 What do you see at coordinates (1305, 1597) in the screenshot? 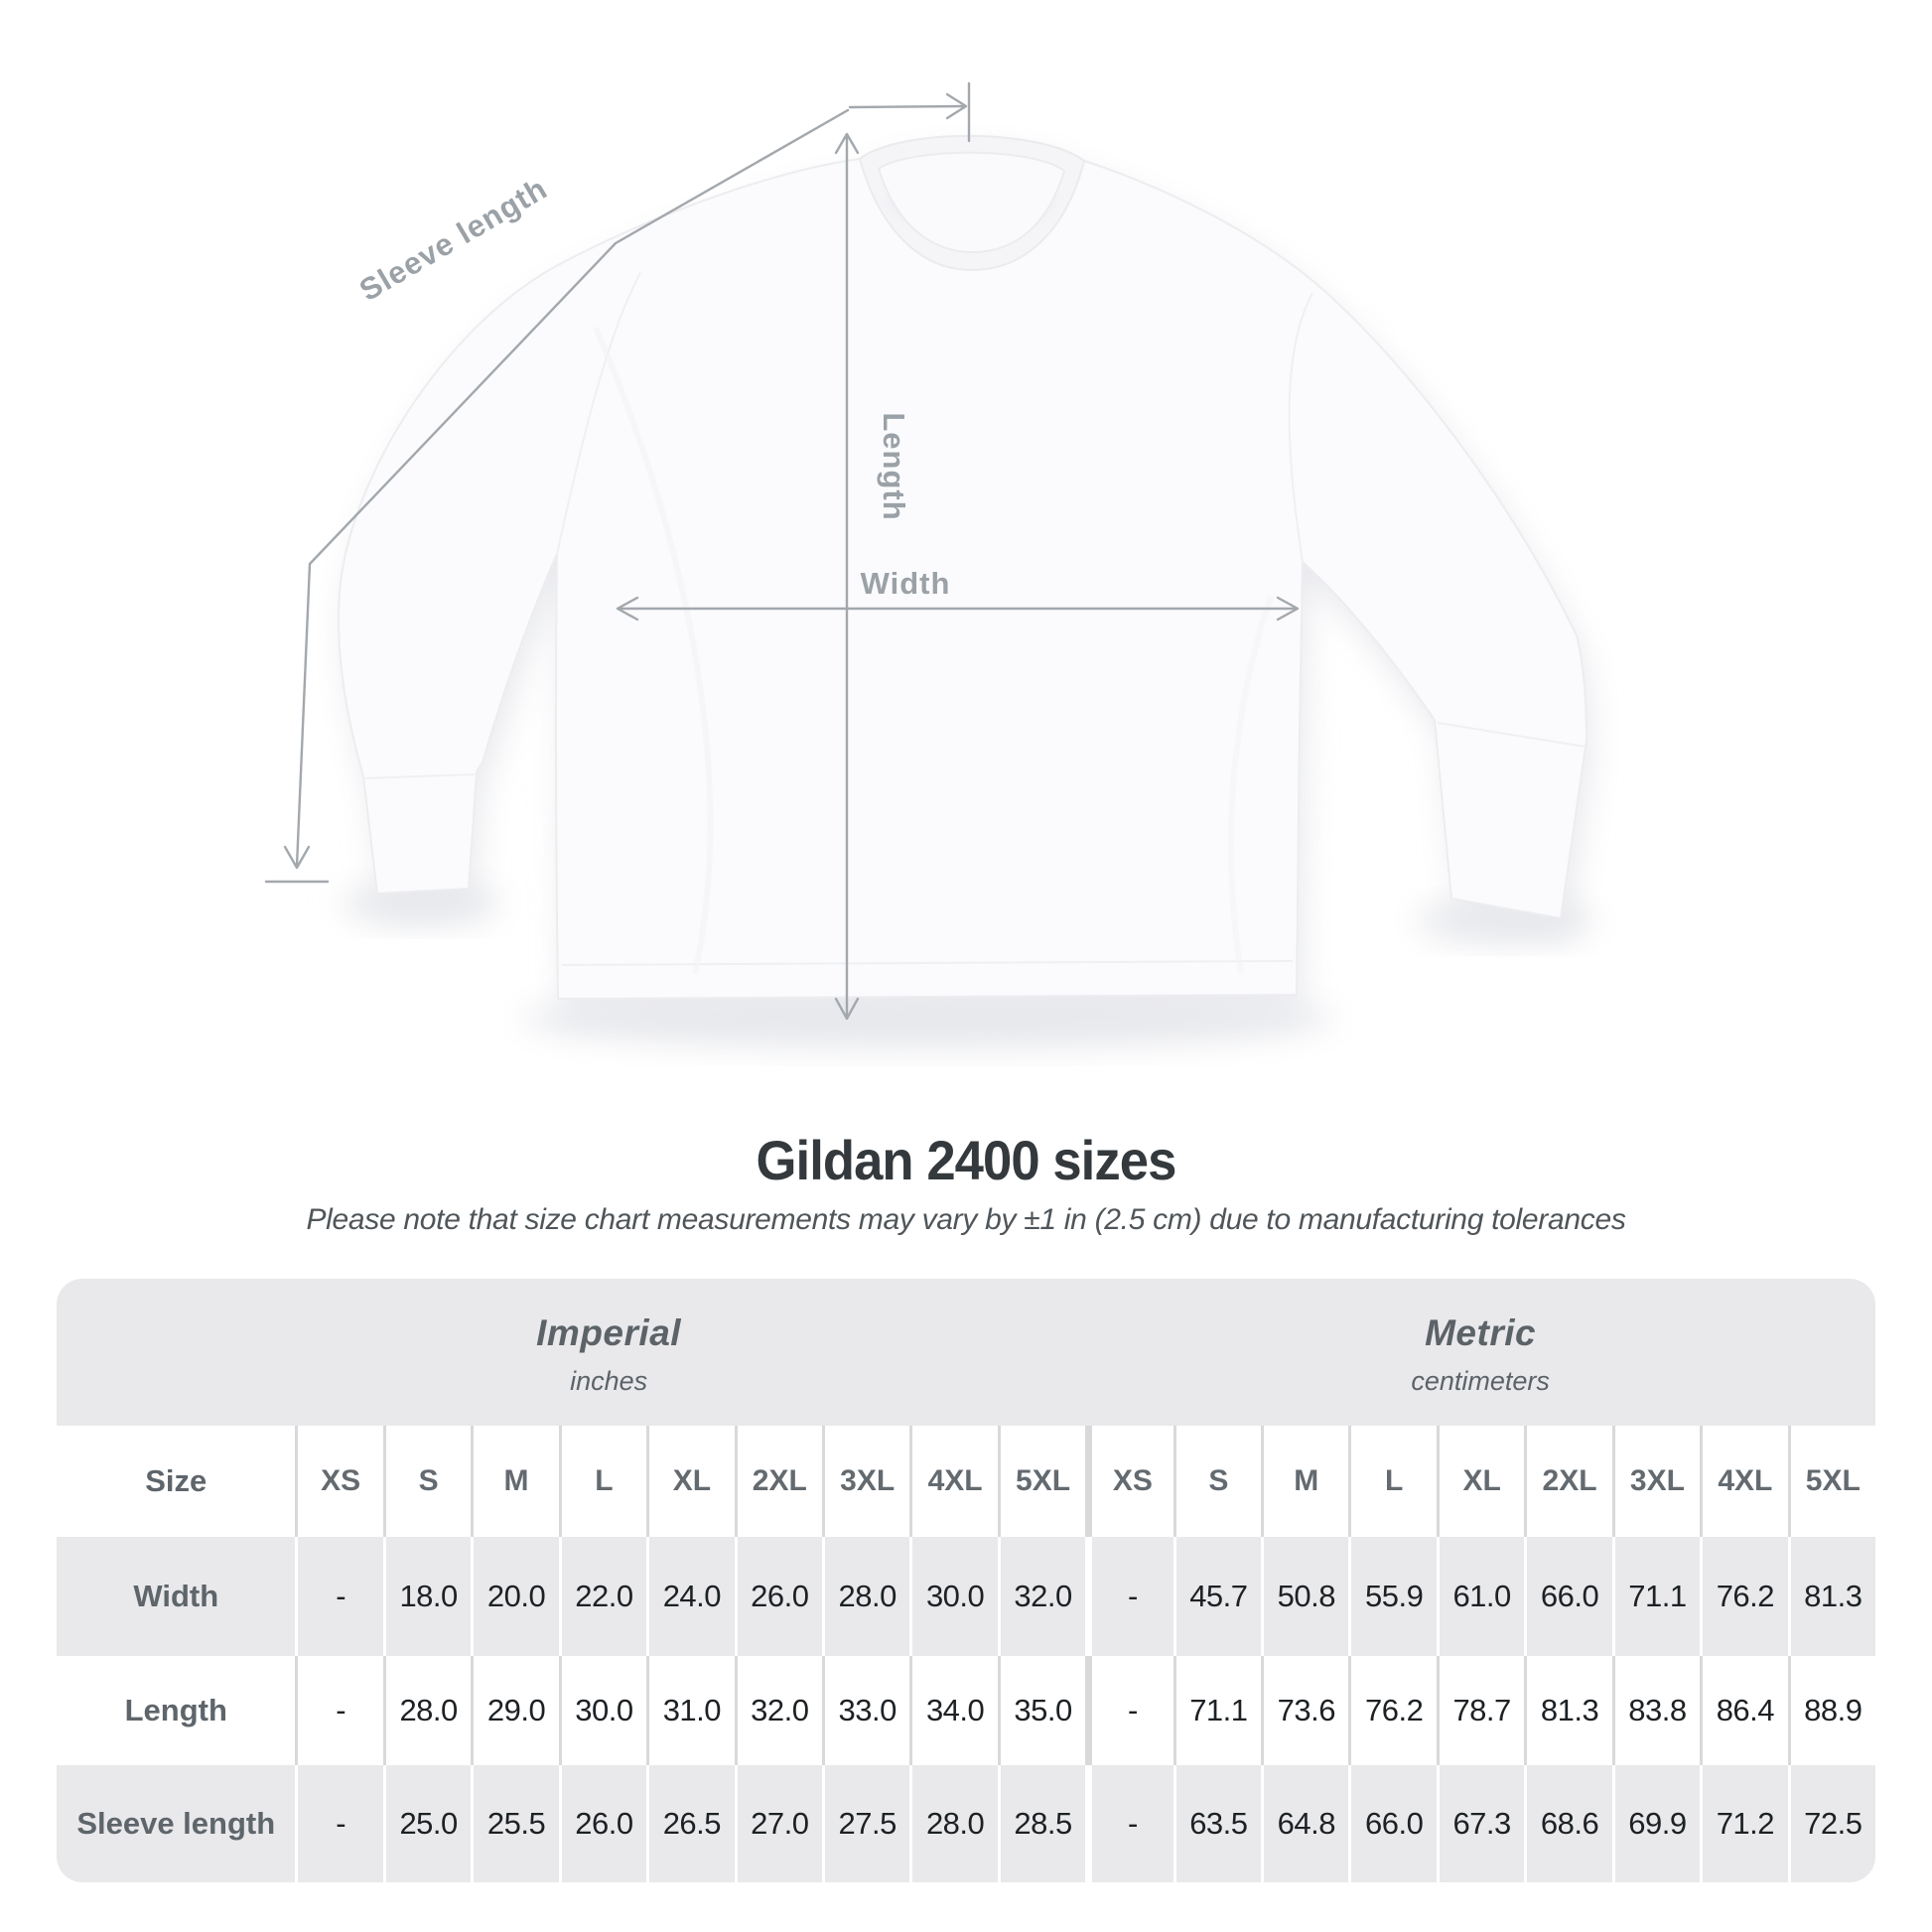
I see `size-value-cell: 50.8` at bounding box center [1305, 1597].